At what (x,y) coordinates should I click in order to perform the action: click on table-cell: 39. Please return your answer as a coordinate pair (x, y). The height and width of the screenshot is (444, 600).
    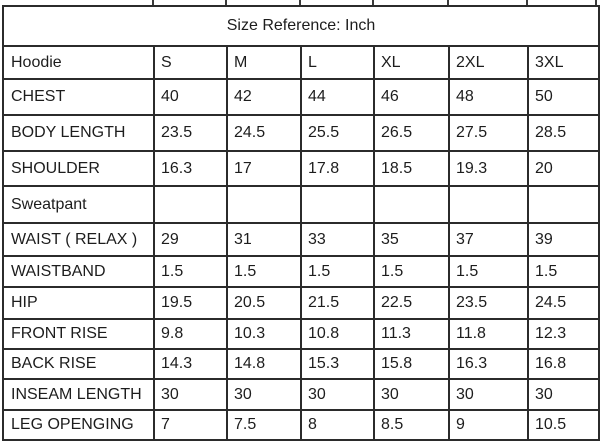
    Looking at the image, I should click on (563, 239).